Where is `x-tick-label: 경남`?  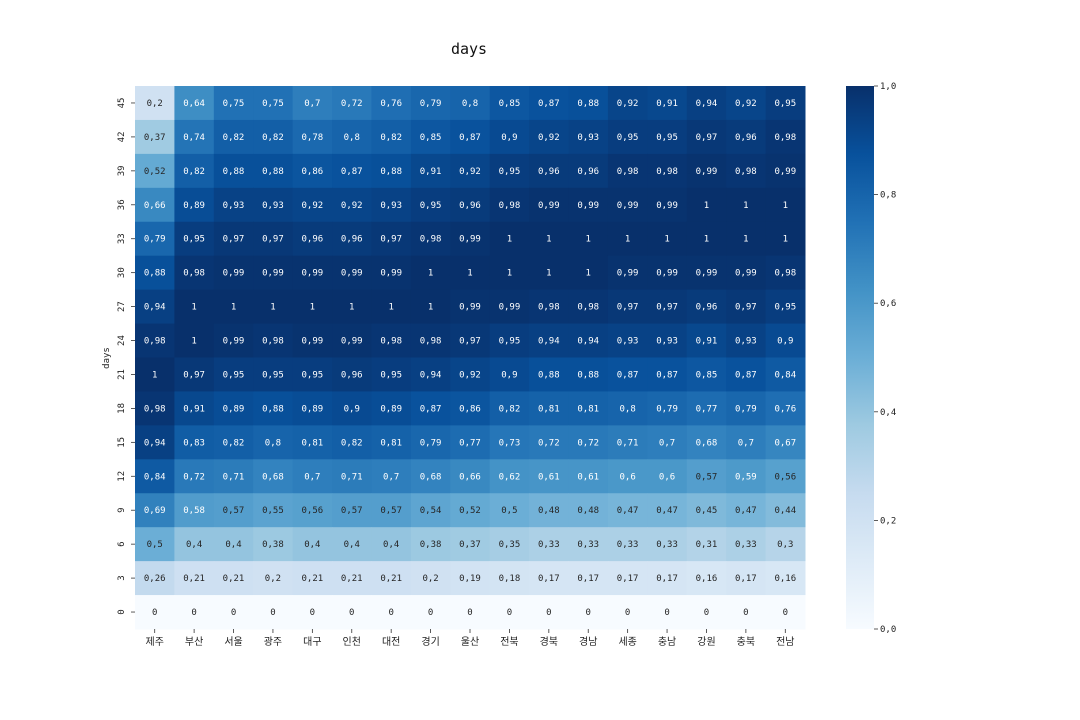 x-tick-label: 경남 is located at coordinates (588, 641).